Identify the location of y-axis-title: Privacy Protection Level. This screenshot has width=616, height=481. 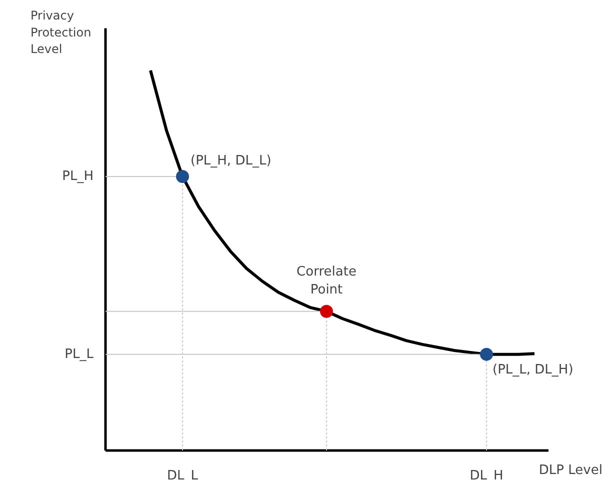
(61, 32).